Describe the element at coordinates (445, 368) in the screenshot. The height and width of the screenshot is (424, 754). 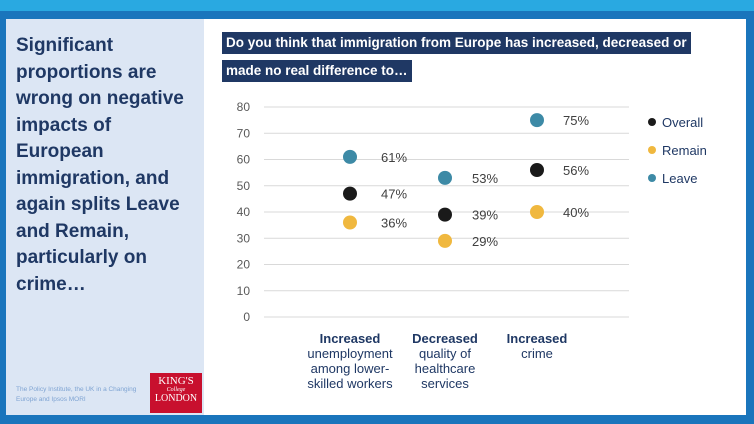
I see `x-category-label: healthcare` at that location.